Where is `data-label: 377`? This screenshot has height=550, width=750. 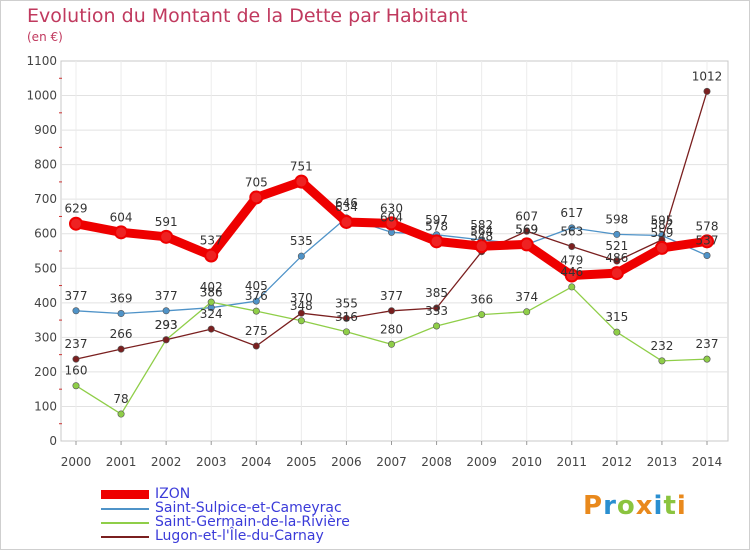 data-label: 377 is located at coordinates (391, 296).